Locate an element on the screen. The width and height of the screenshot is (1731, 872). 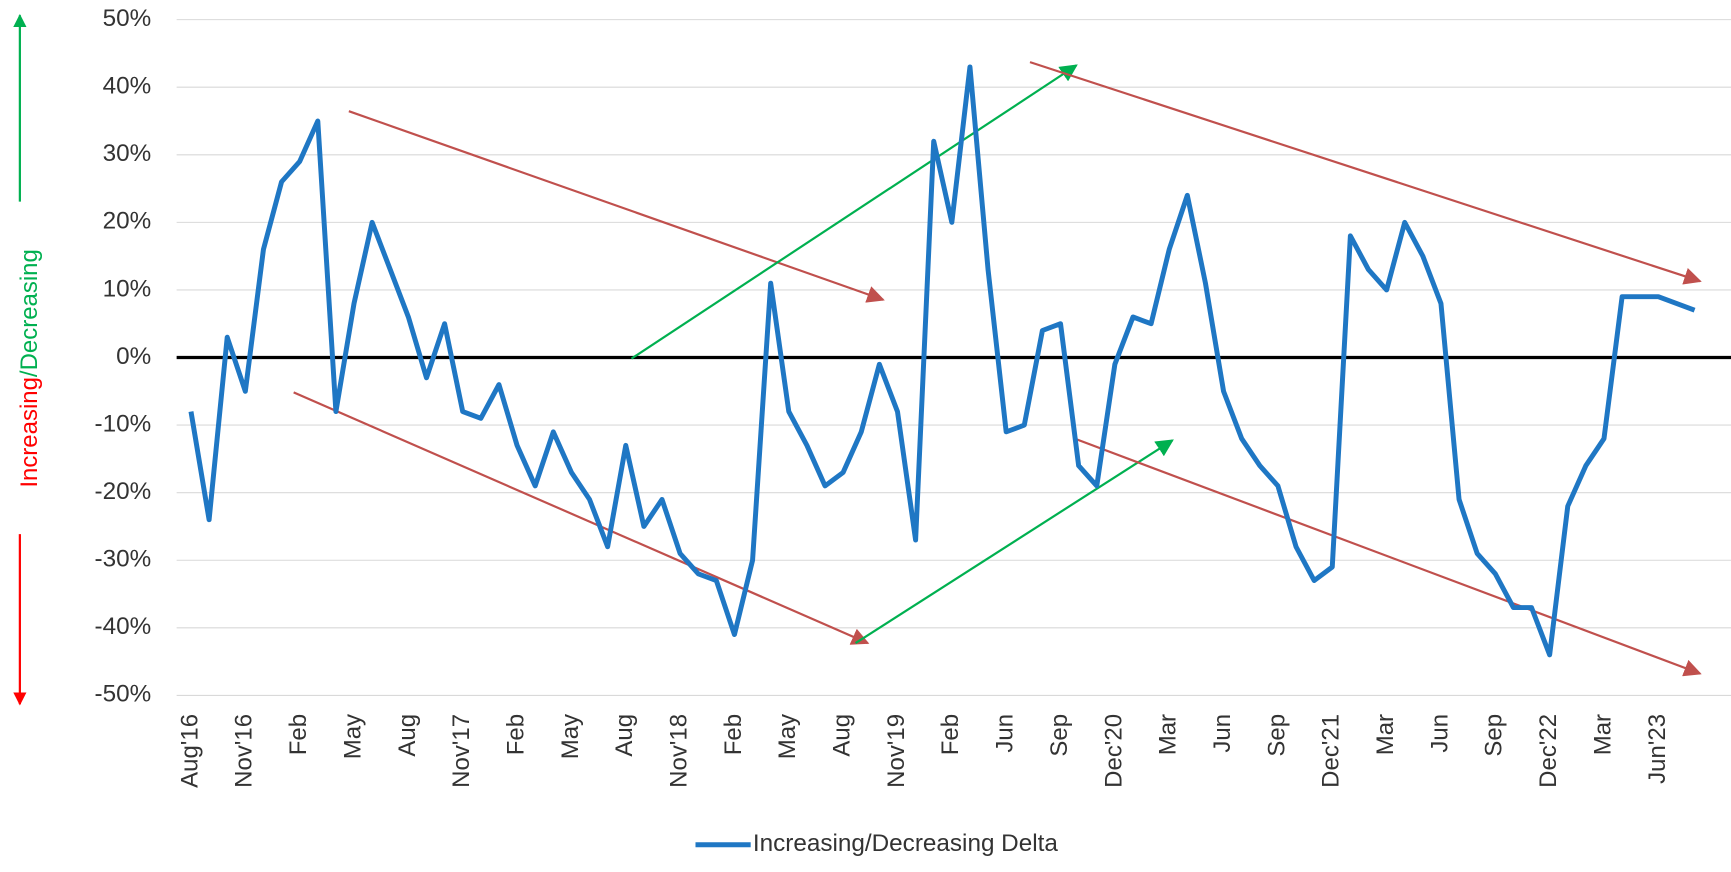
side-label: Increasing/Decreasing is located at coordinates (29, 368).